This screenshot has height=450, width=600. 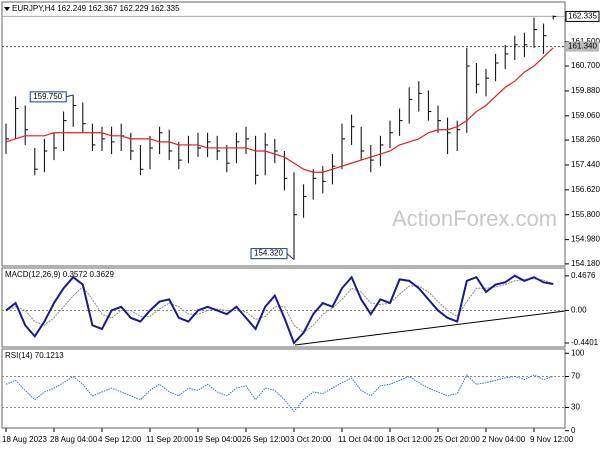 I want to click on x-tick-label: 4 Sep 12:00, so click(x=120, y=439).